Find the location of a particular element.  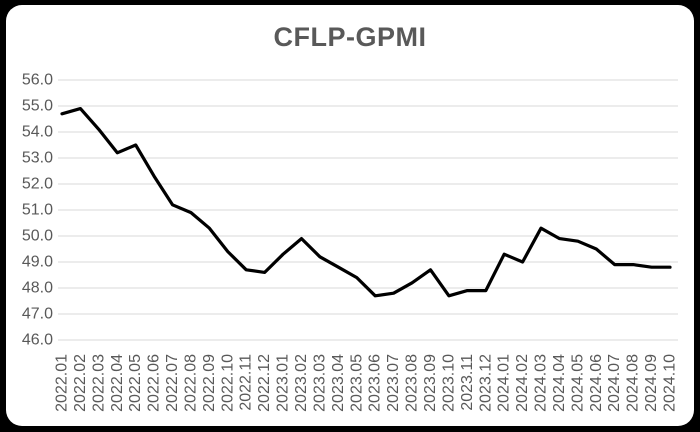

x-tick-label: 2023.08 is located at coordinates (412, 383).